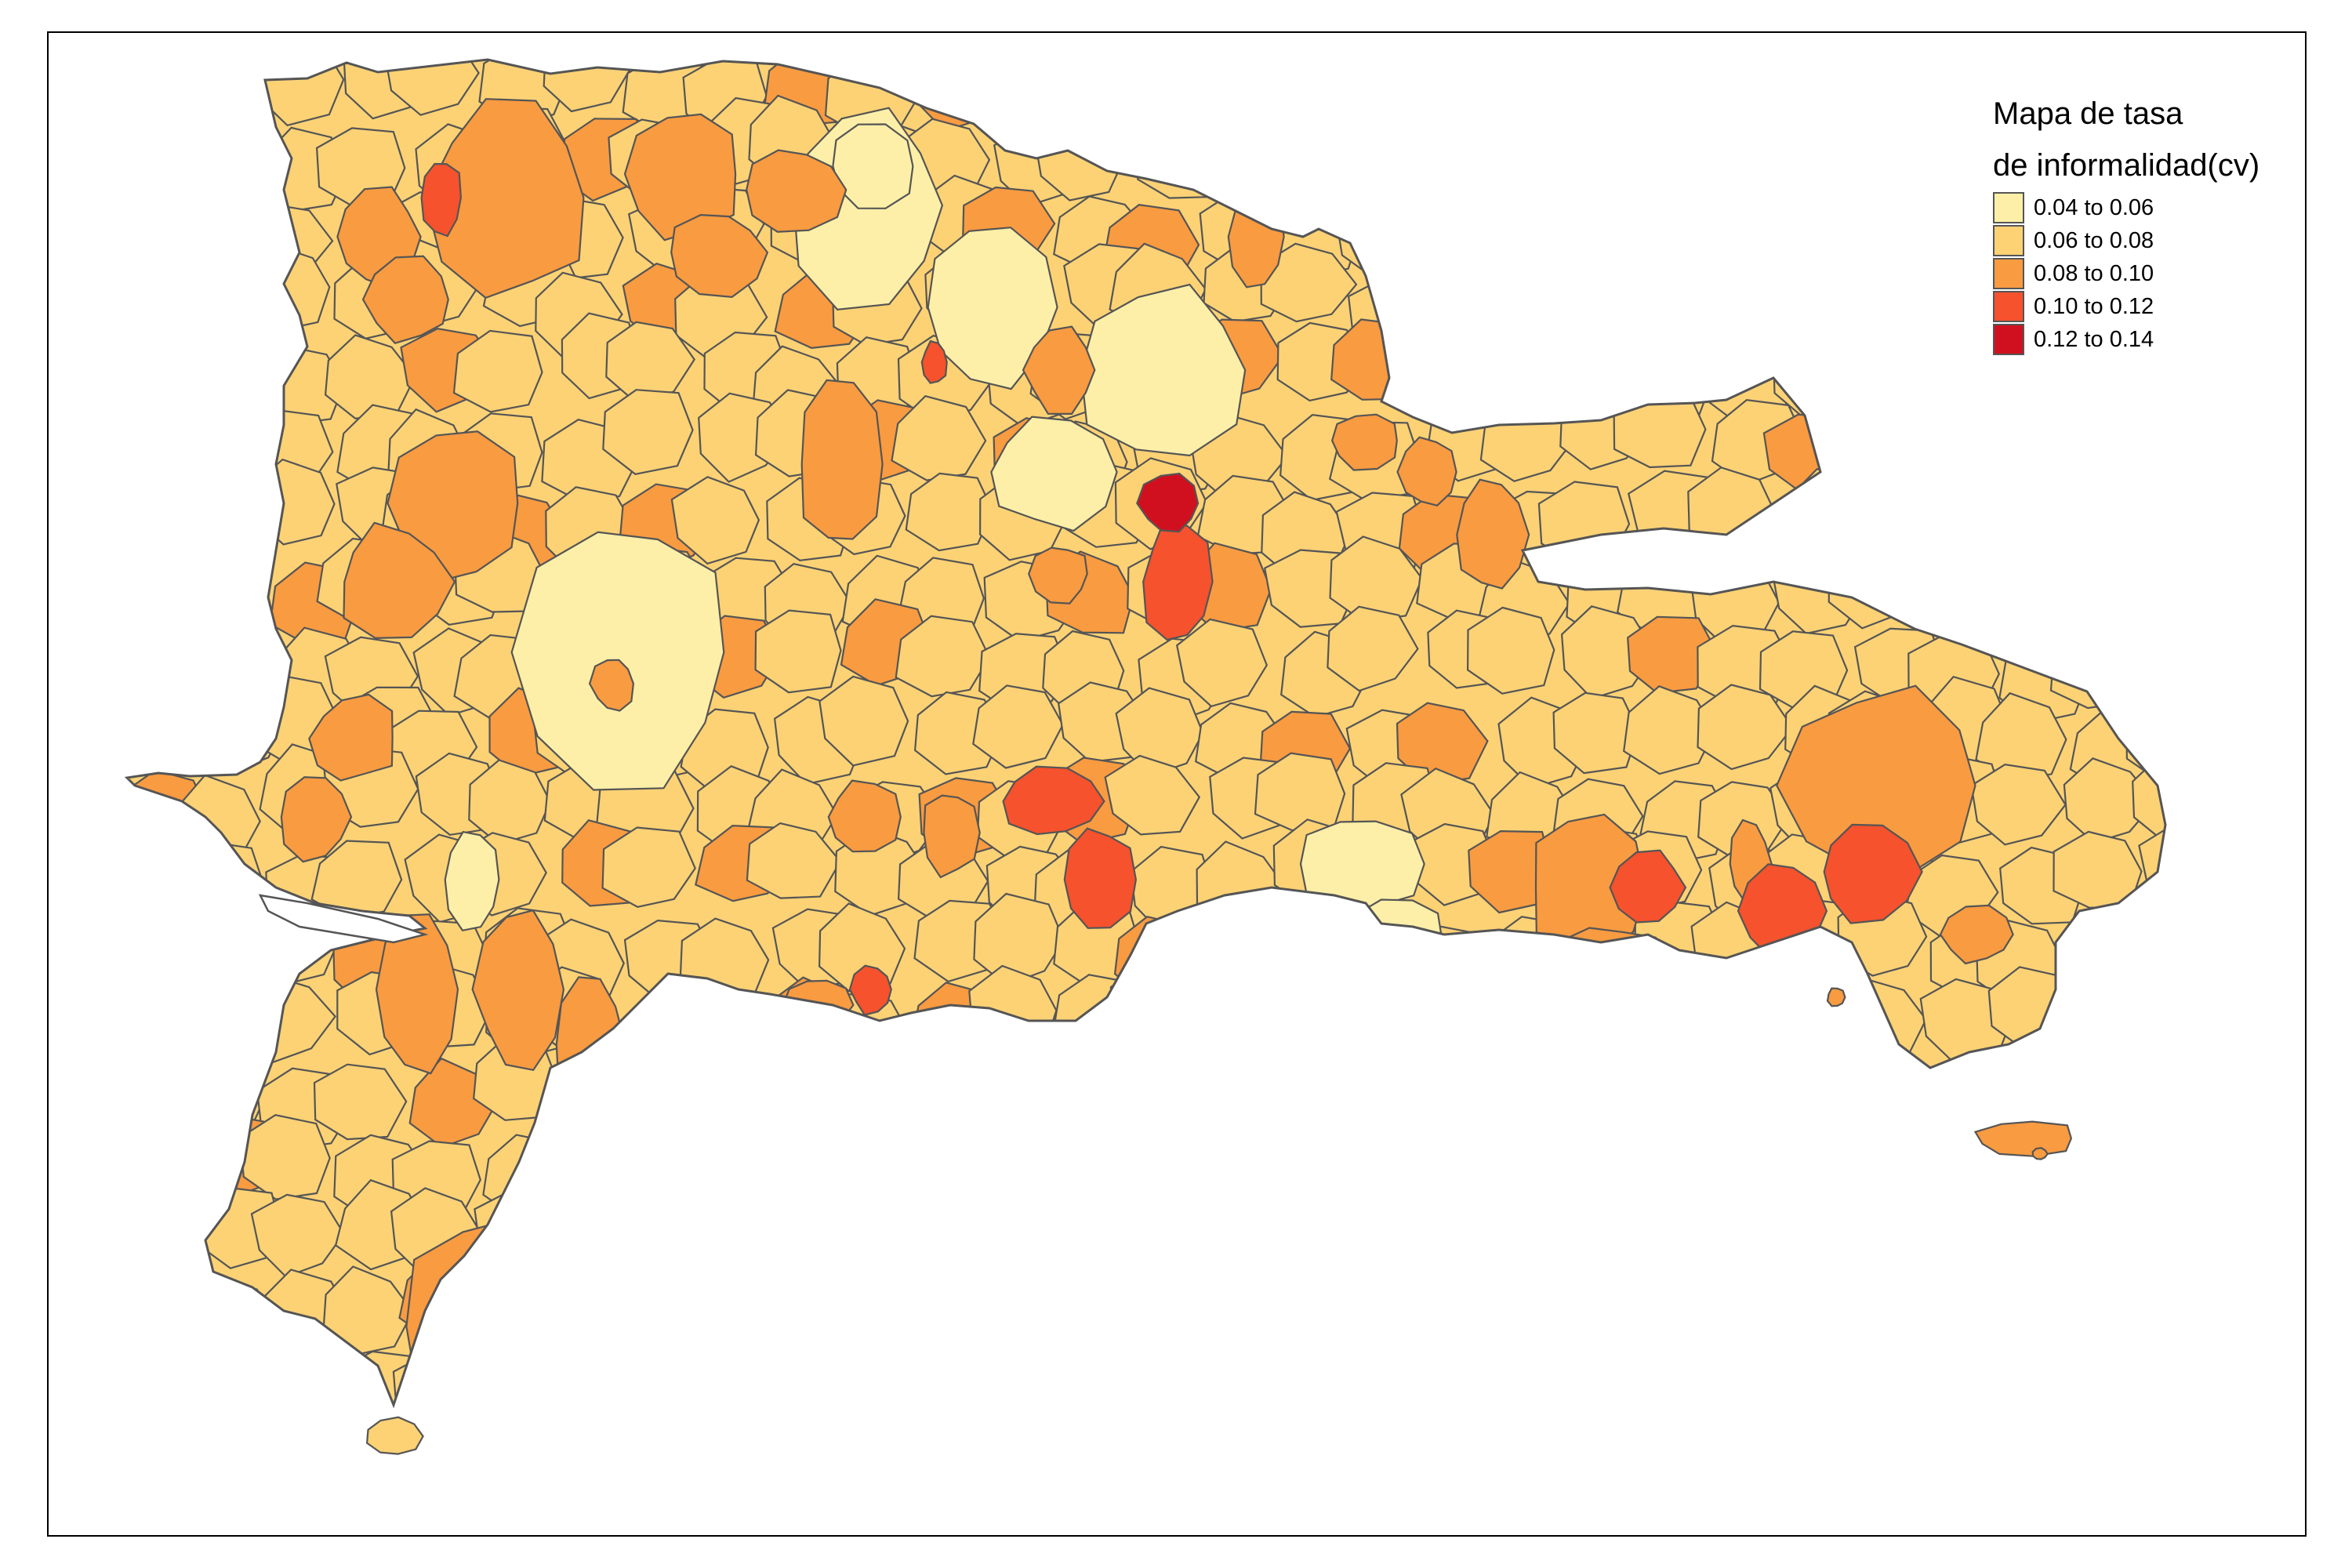 Image resolution: width=2352 pixels, height=1568 pixels. What do you see at coordinates (2126, 139) in the screenshot?
I see `legend-title: Mapa de tasa de informalidad(cv)` at bounding box center [2126, 139].